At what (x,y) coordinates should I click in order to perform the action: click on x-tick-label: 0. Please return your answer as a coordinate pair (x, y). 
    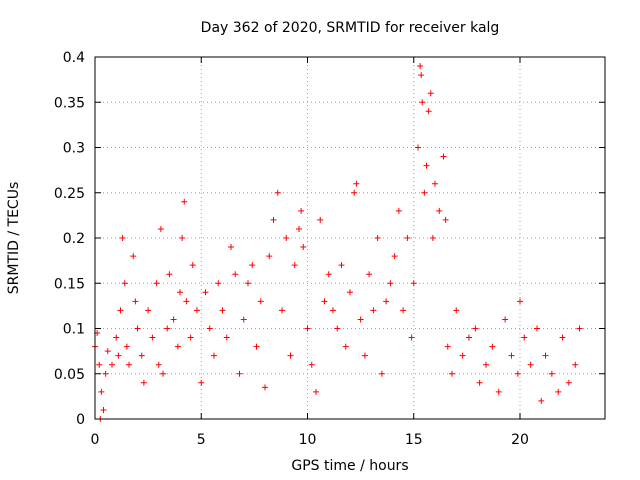
    Looking at the image, I should click on (95, 440).